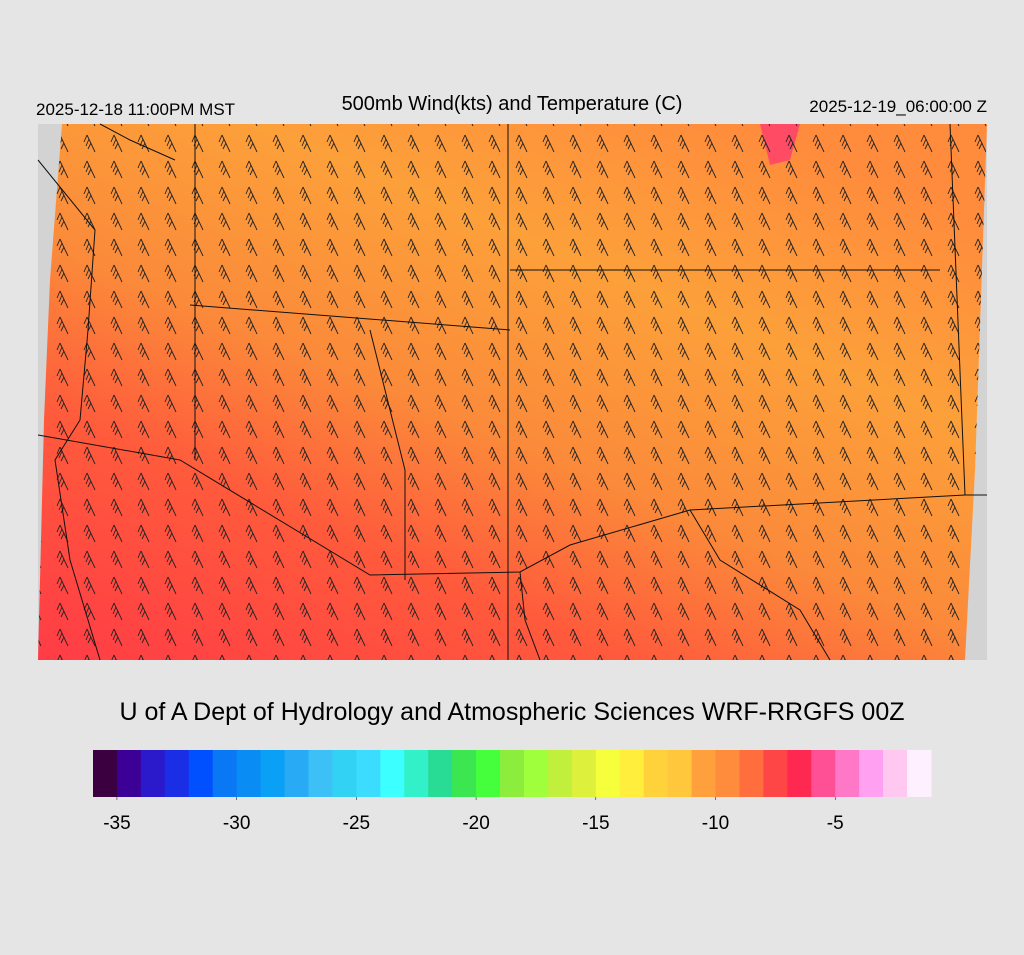  I want to click on colorbar: -35 -30 -25 -20 -15 -10 -5, so click(512, 792).